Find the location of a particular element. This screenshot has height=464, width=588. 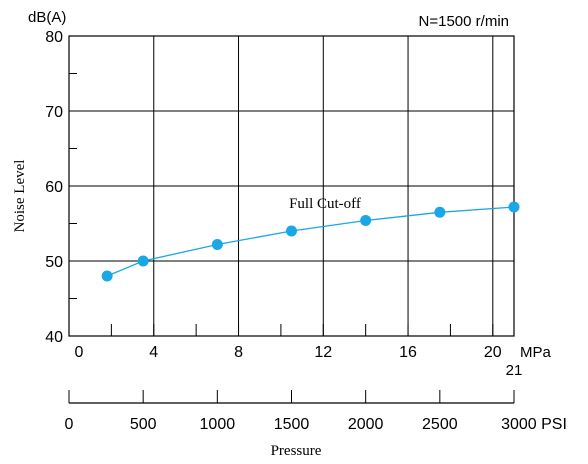

psi-tick-label: 500 is located at coordinates (143, 424).